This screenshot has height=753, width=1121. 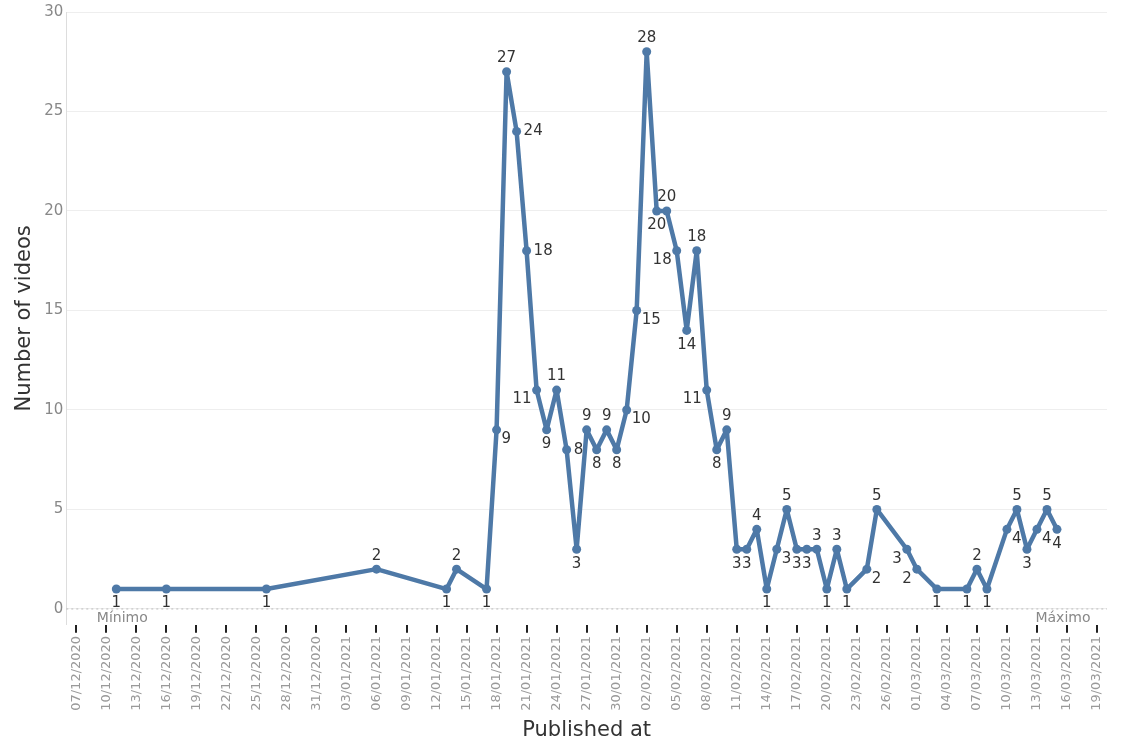 I want to click on x-tick-label: 13/12/2020, so click(x=135, y=673).